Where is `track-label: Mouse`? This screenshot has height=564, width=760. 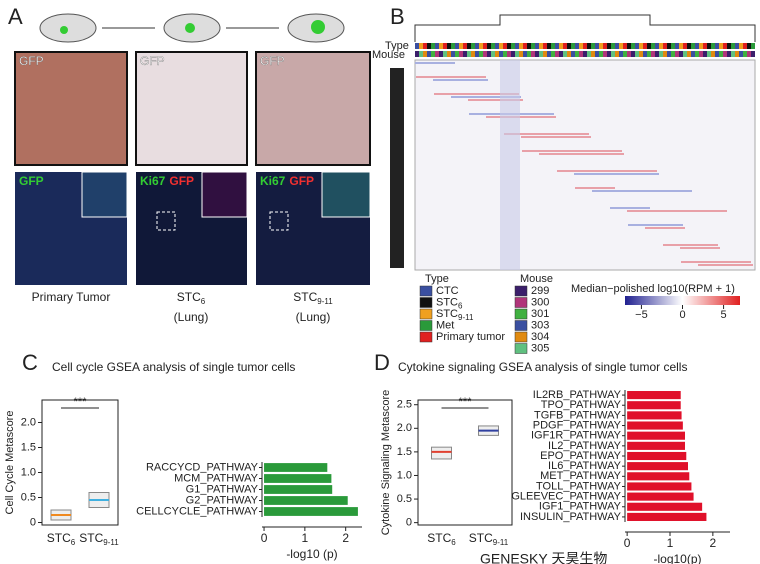
track-label: Mouse is located at coordinates (388, 55).